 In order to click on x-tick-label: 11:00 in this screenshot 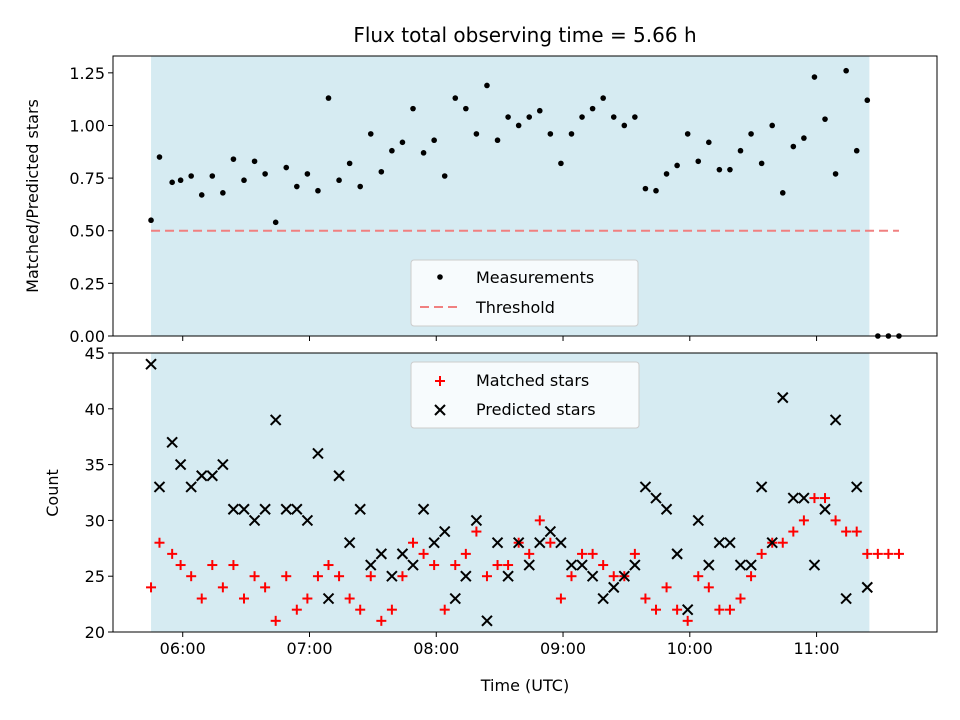, I will do `click(817, 648)`.